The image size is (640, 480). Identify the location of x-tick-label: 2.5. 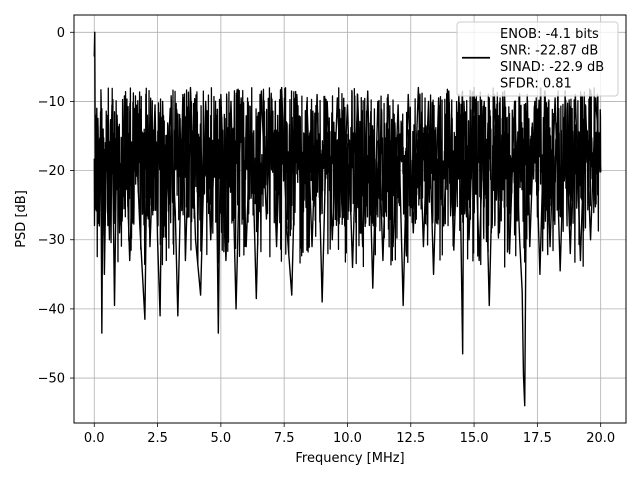
(157, 438).